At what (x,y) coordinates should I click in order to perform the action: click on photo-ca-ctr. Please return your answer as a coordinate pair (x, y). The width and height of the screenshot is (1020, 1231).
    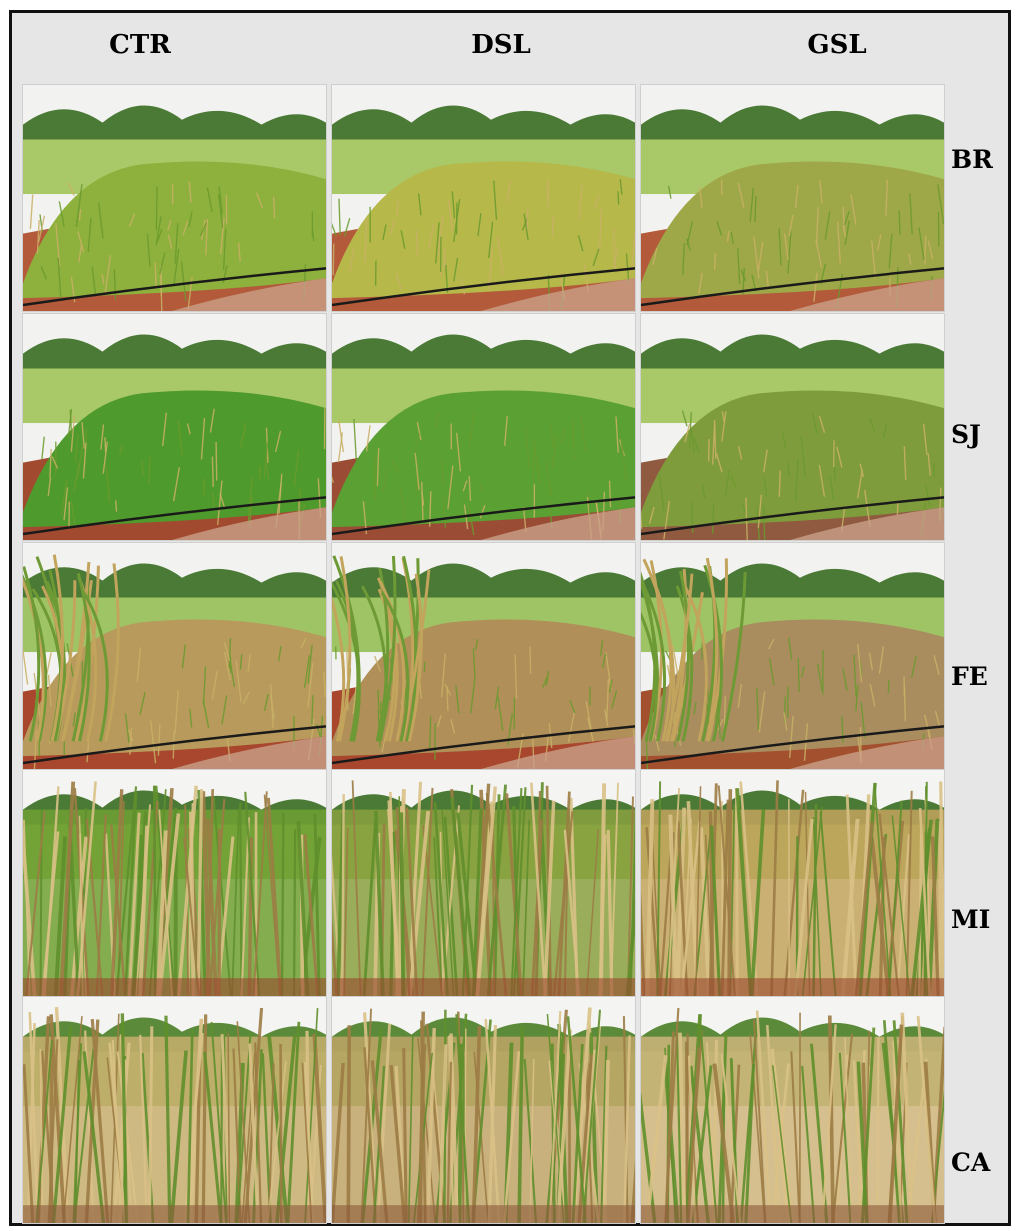
    Looking at the image, I should click on (174, 1110).